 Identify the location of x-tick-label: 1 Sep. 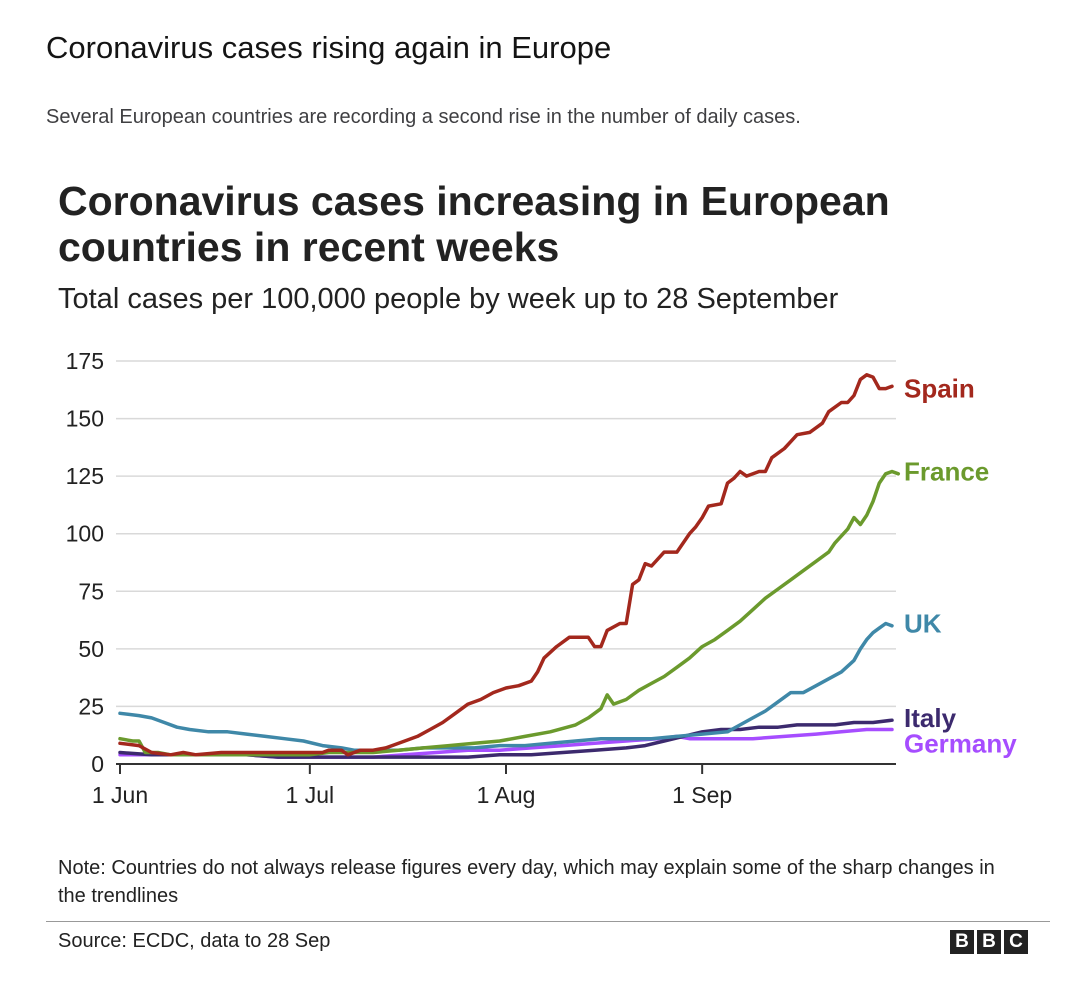
(702, 795).